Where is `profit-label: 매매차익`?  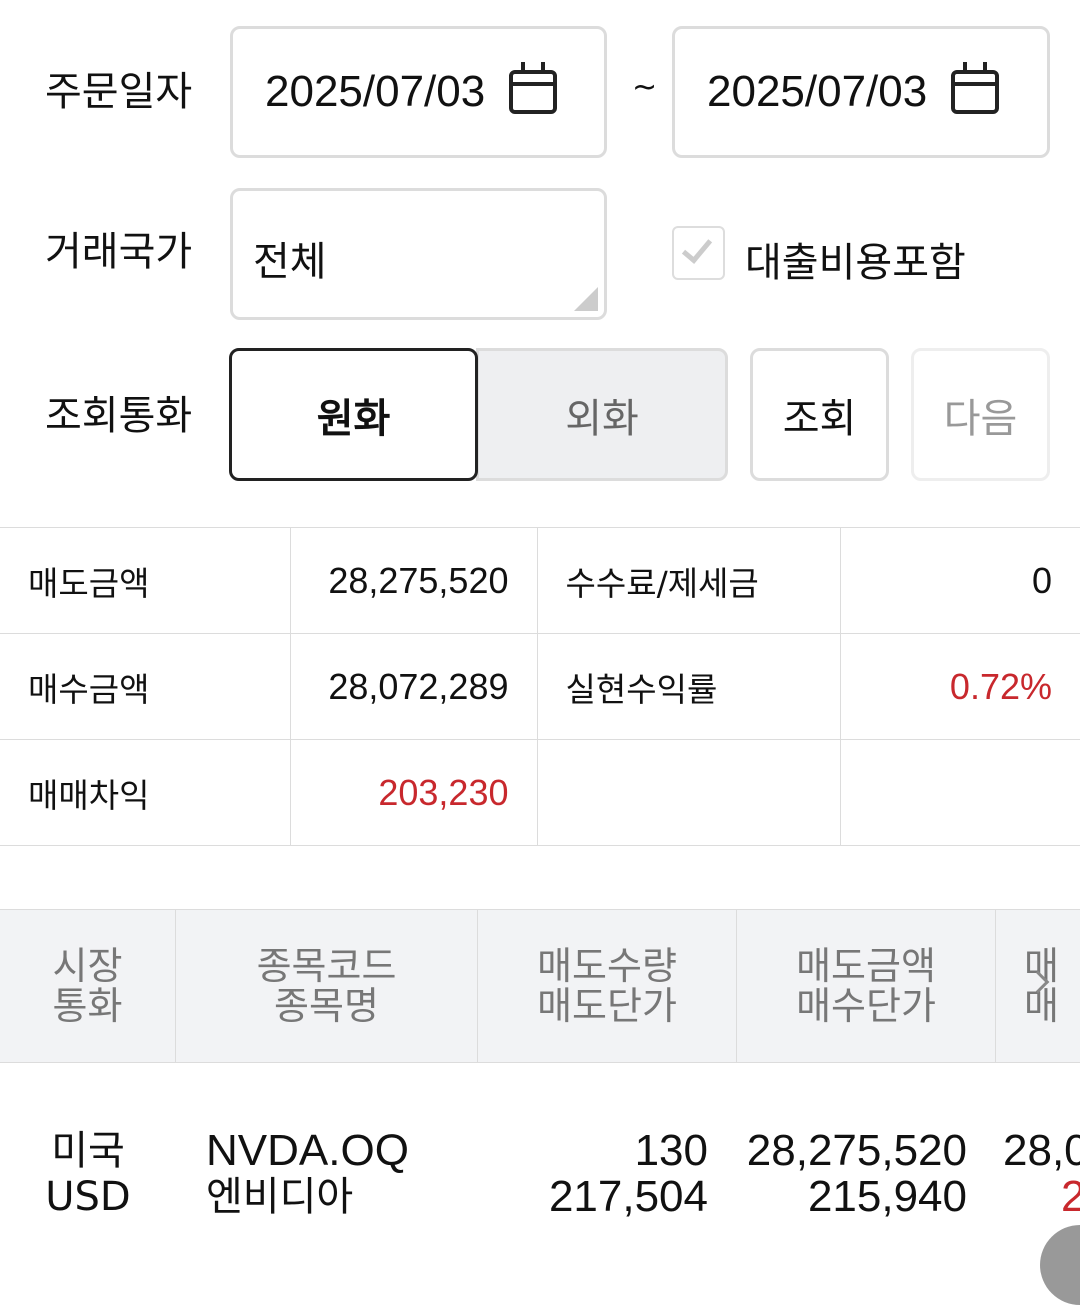
profit-label: 매매차익 is located at coordinates (145, 792).